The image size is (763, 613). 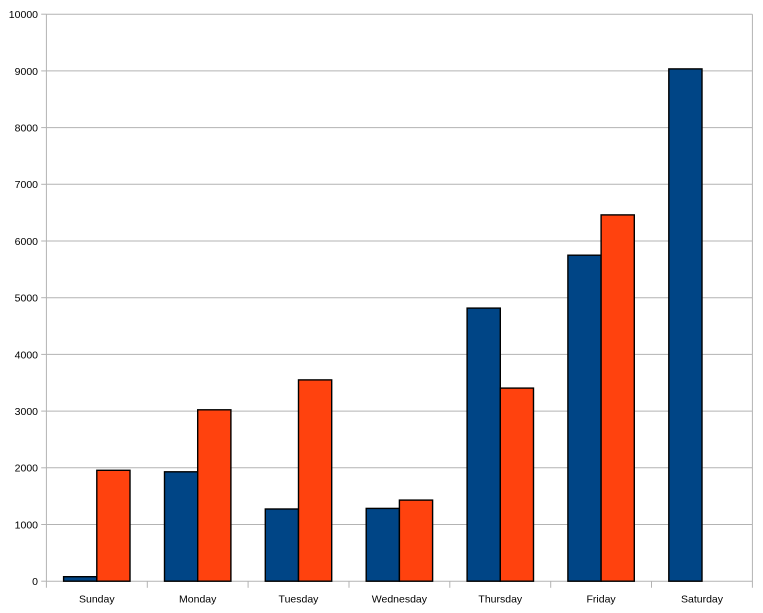 I want to click on svg-text: Friday, so click(x=602, y=599).